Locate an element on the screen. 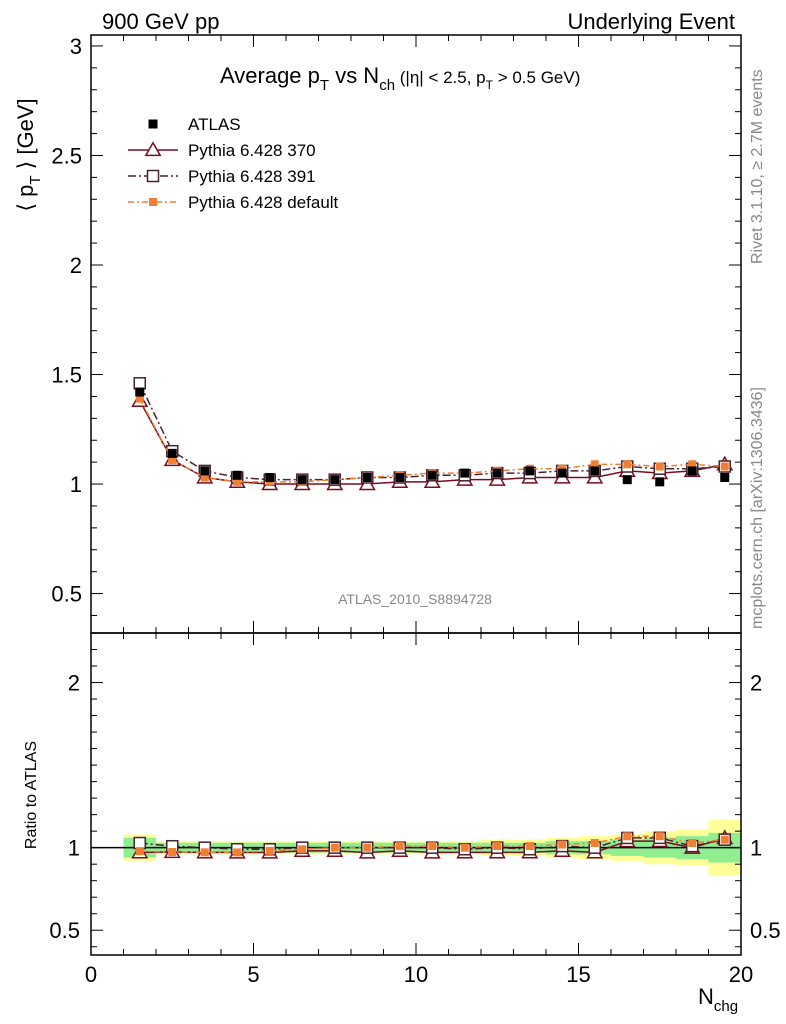 The image size is (786, 1024). legend-item: ATLAS is located at coordinates (194, 124).